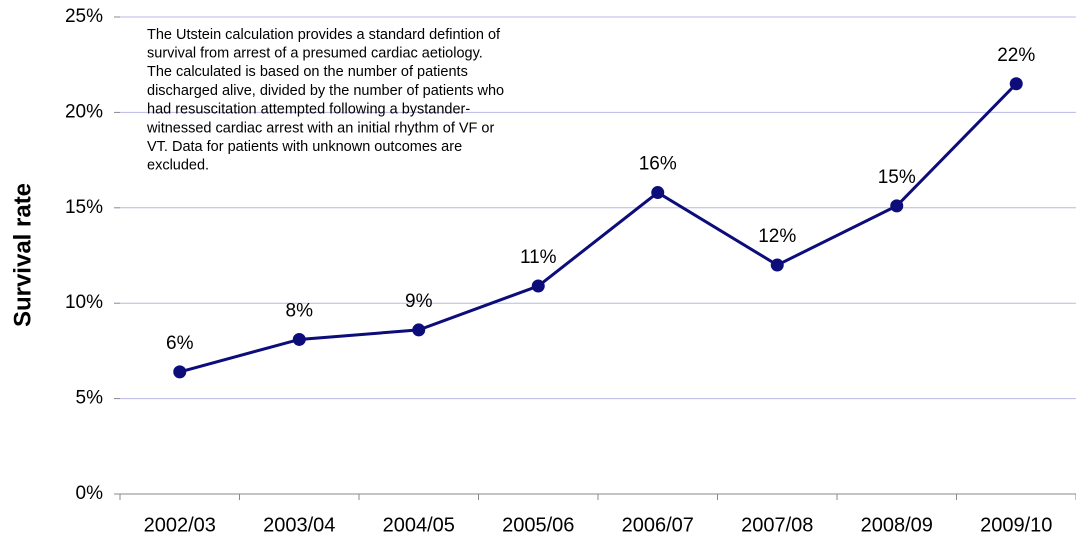 This screenshot has width=1076, height=542. Describe the element at coordinates (180, 343) in the screenshot. I see `data-label: 6%` at that location.